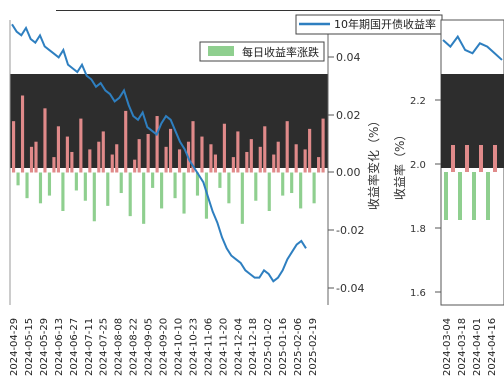 This screenshot has height=387, width=504. I want to click on right-tick-label-2: 0.02, so click(348, 115).